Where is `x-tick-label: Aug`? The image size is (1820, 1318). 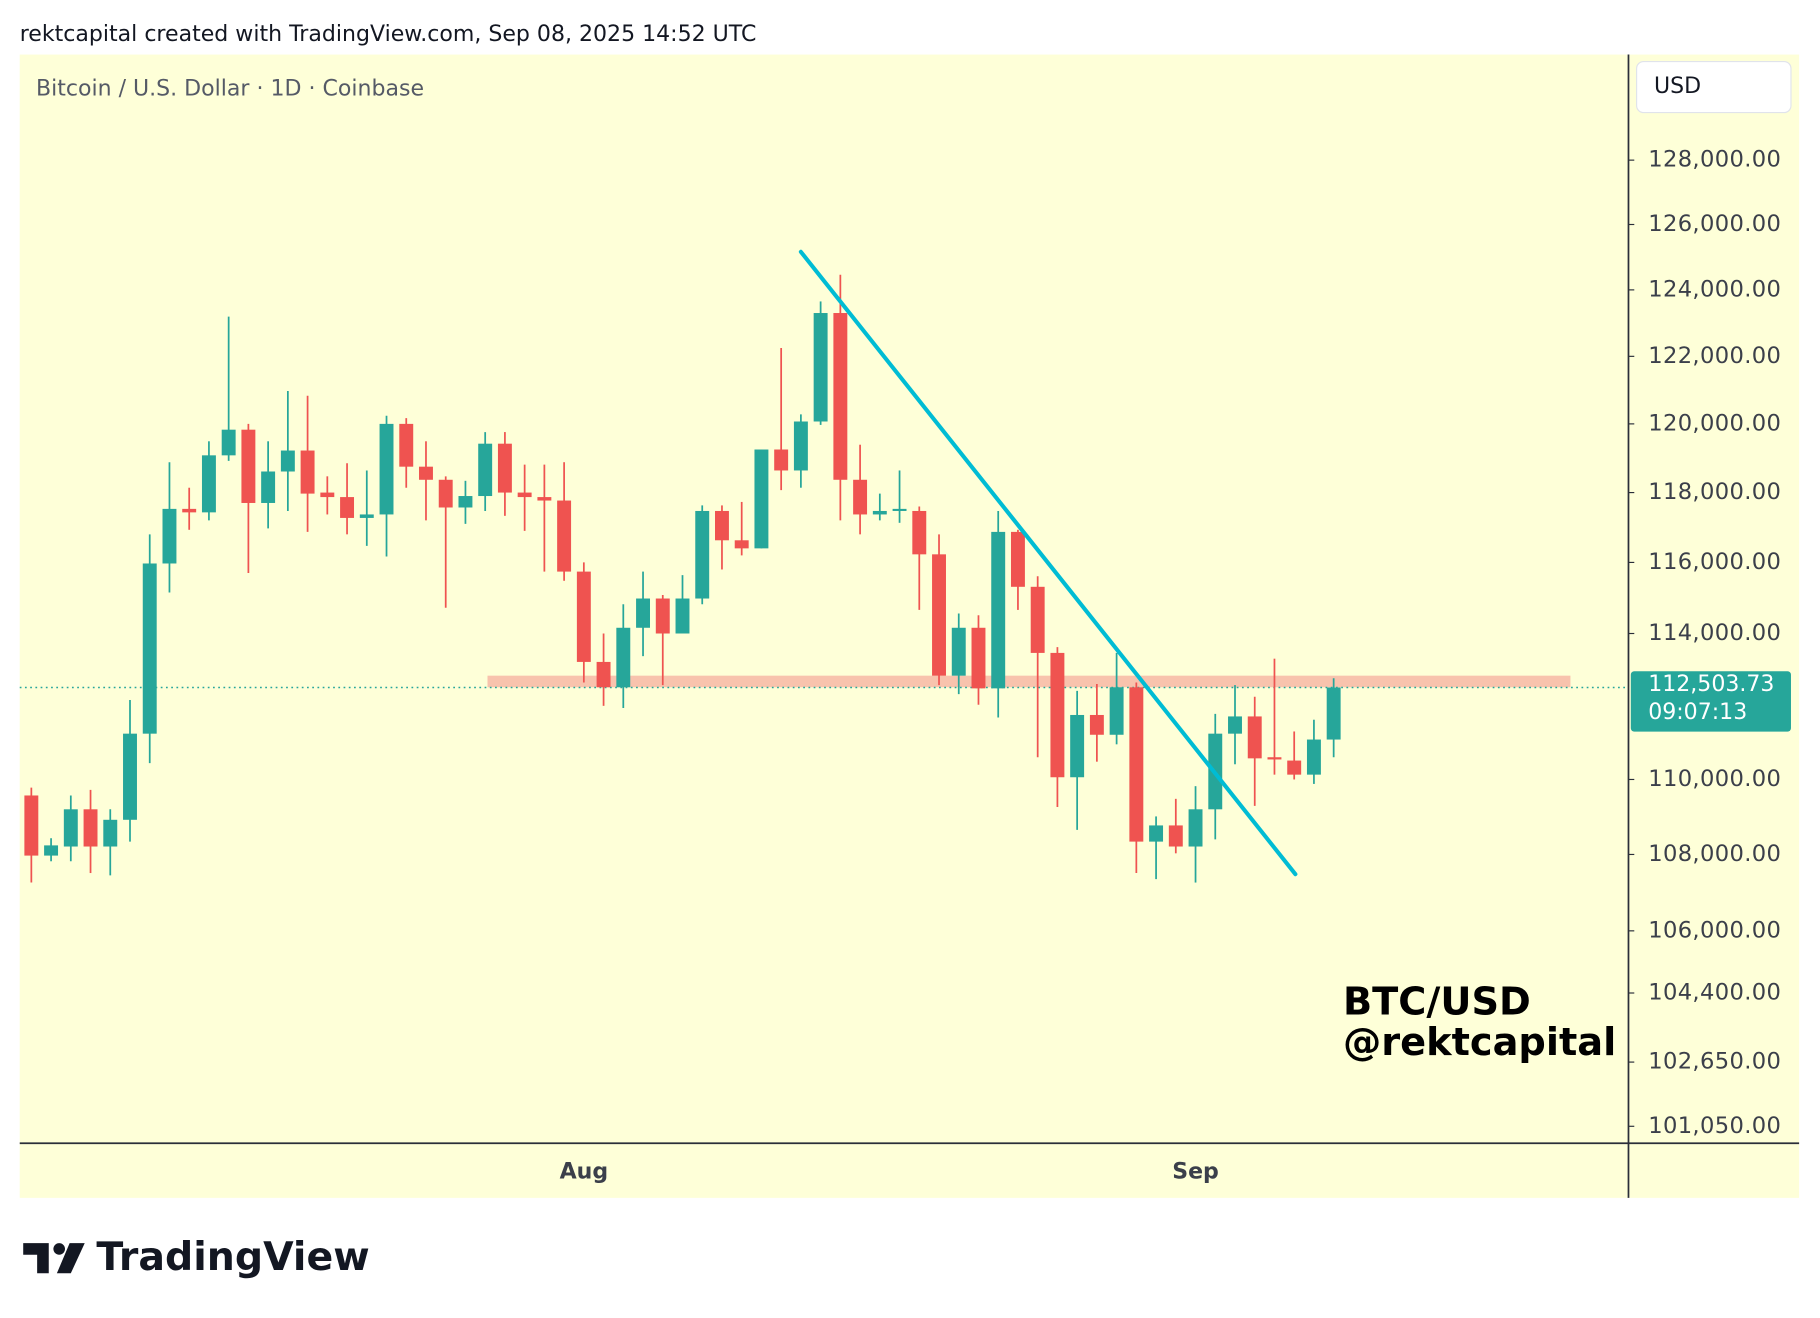 x-tick-label: Aug is located at coordinates (584, 1171).